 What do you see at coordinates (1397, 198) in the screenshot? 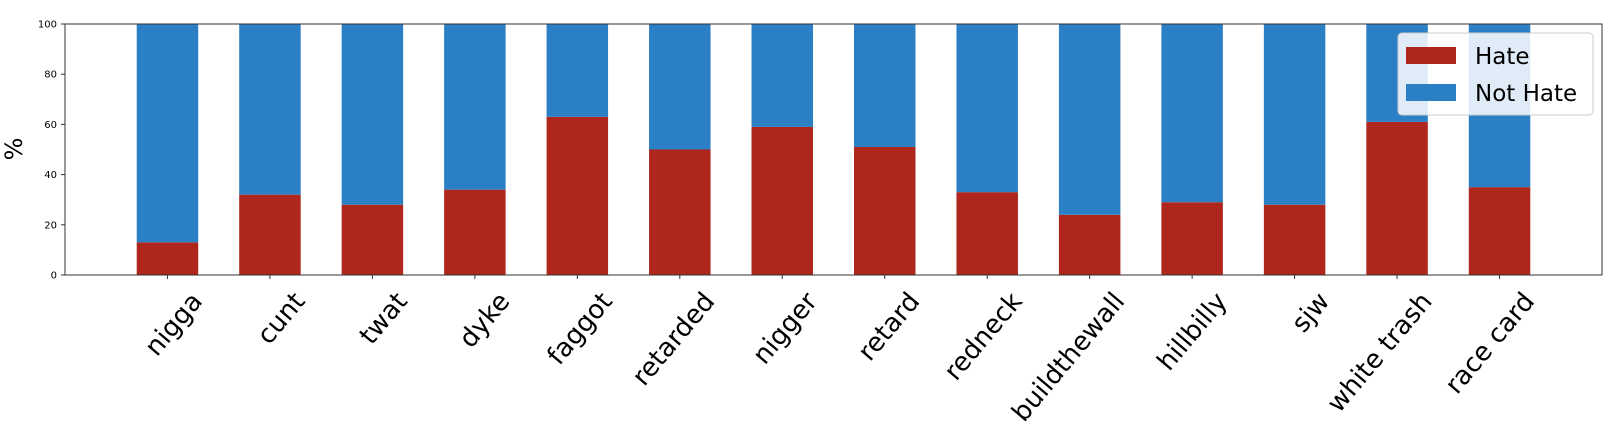
I see `bar-hate-white-trash` at bounding box center [1397, 198].